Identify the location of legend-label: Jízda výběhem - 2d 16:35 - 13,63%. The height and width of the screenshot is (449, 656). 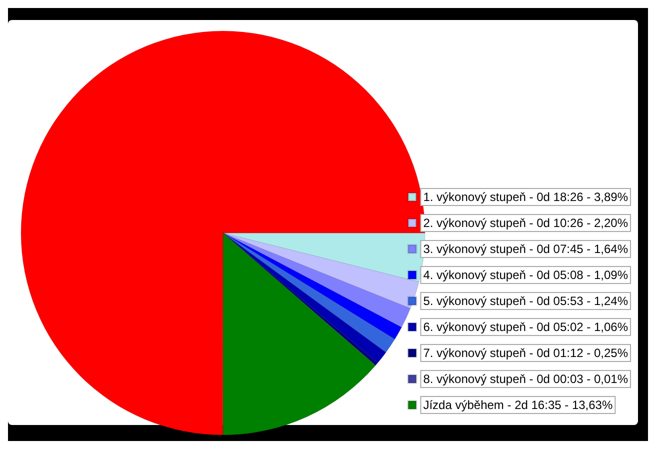
(518, 405).